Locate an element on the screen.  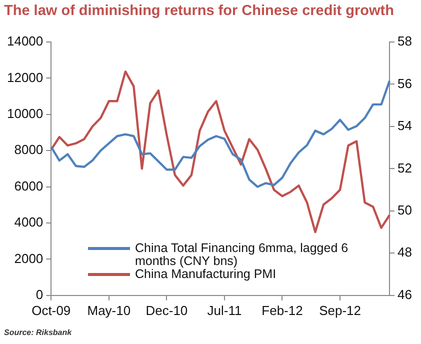
y2-tick-label: 52 is located at coordinates (405, 168).